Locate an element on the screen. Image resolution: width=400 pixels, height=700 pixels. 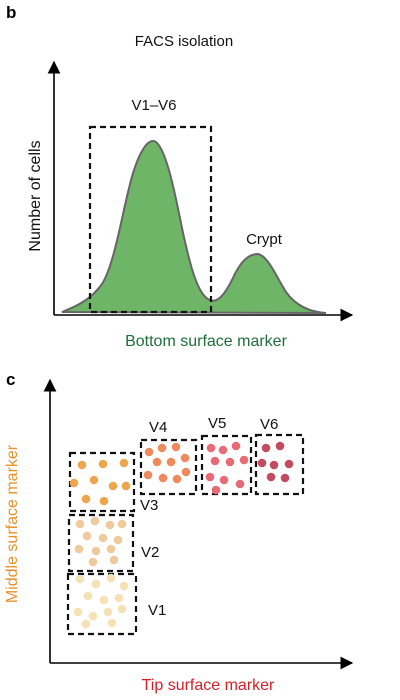
gate-v5-label: V5 is located at coordinates (217, 423).